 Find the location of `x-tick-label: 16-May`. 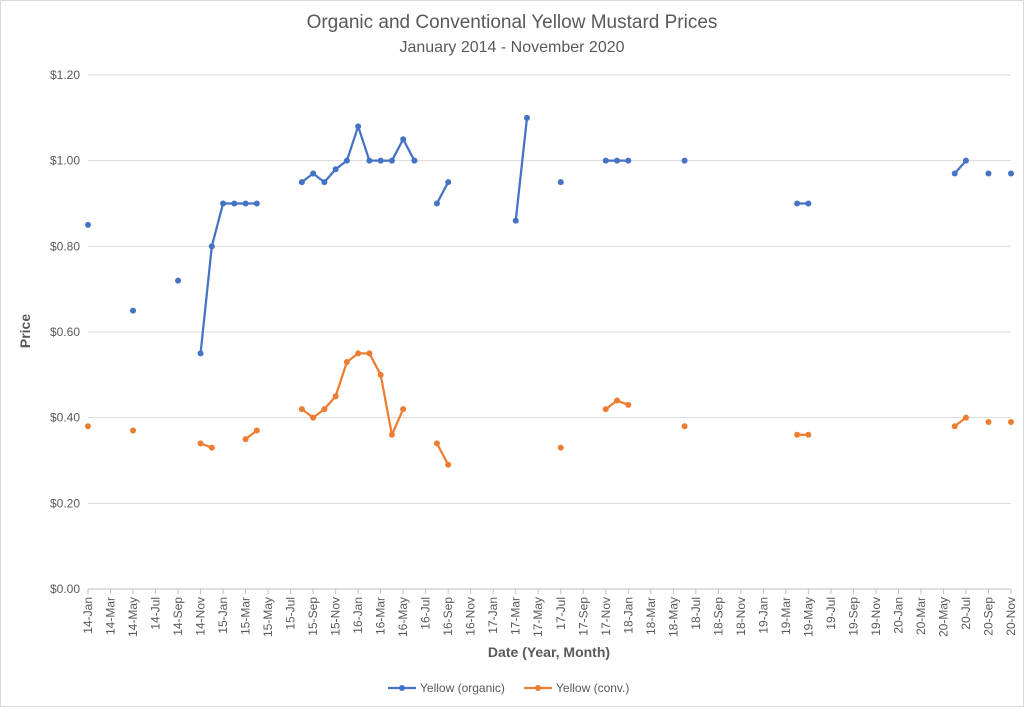

x-tick-label: 16-May is located at coordinates (403, 617).